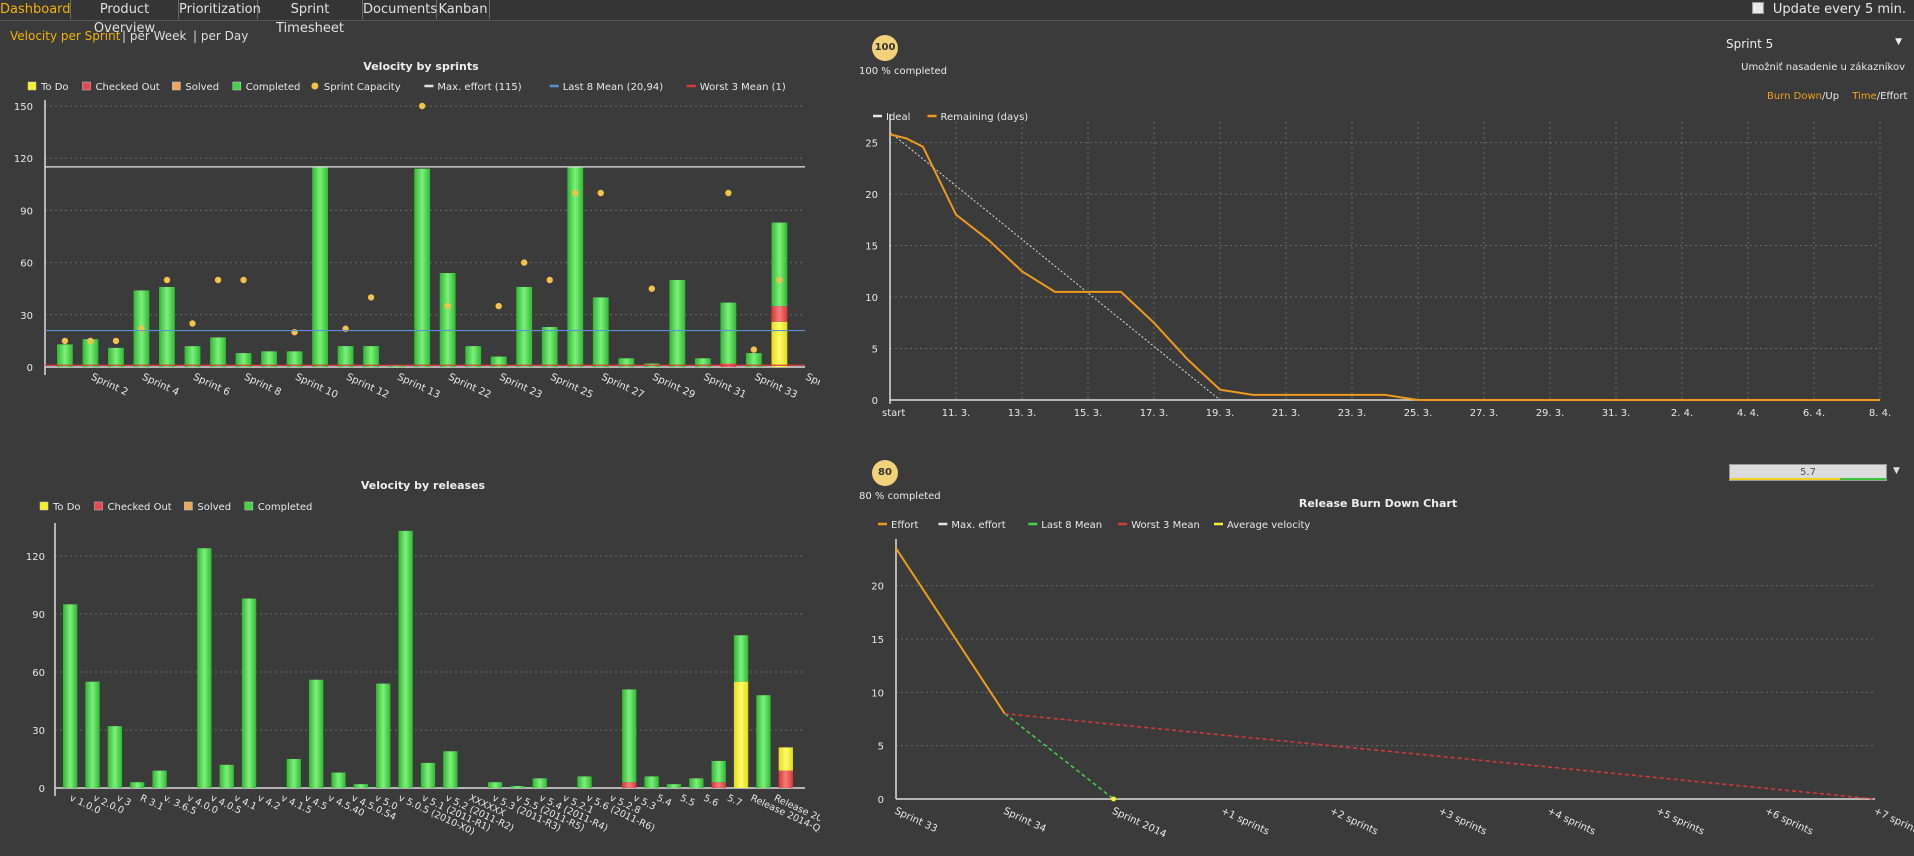 Image resolution: width=1914 pixels, height=856 pixels. I want to click on x-tick-label: Sprint 25, so click(571, 386).